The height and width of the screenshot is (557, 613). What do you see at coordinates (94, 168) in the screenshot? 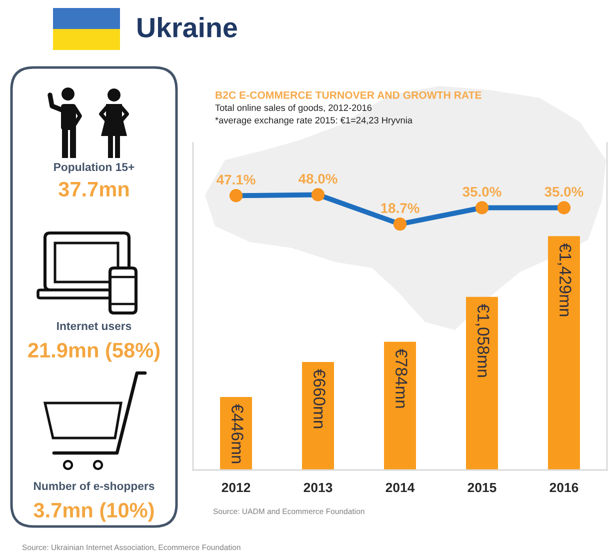
I see `text: Population 15+` at bounding box center [94, 168].